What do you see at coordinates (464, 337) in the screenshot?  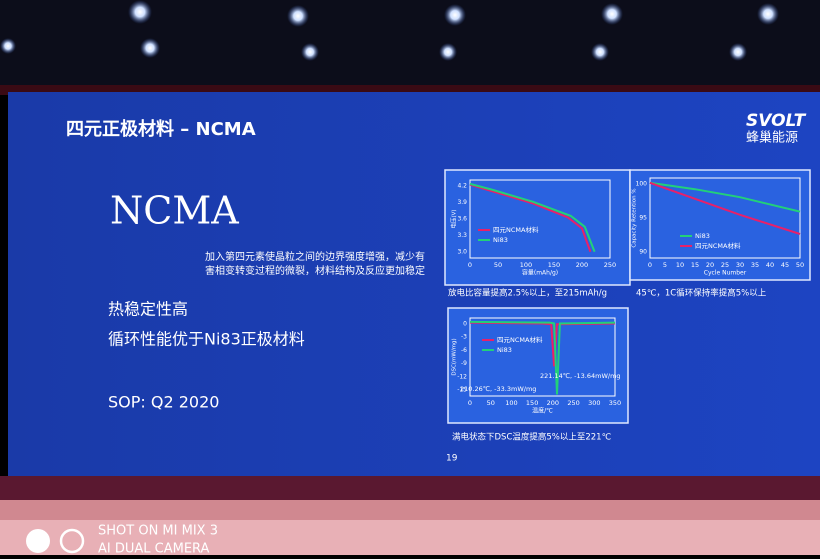 I see `y-tick-label: -3` at bounding box center [464, 337].